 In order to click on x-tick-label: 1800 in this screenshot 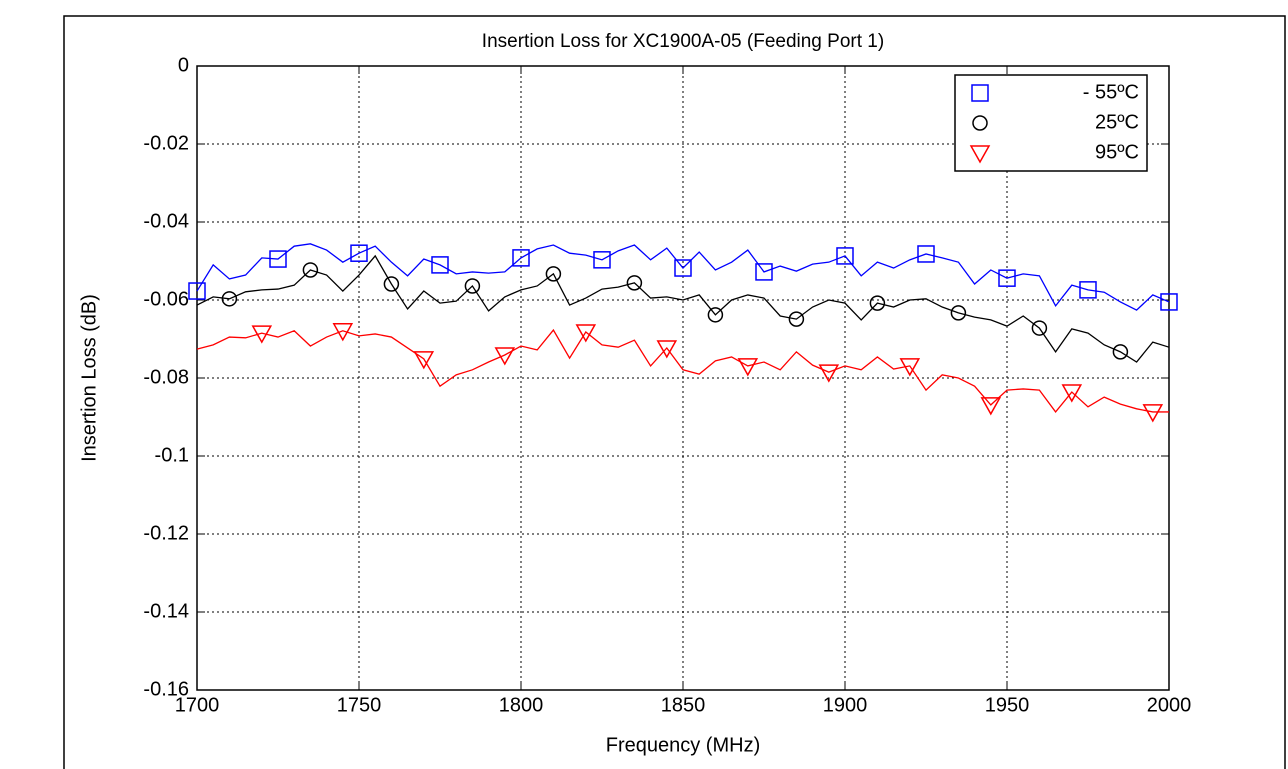, I will do `click(521, 705)`.